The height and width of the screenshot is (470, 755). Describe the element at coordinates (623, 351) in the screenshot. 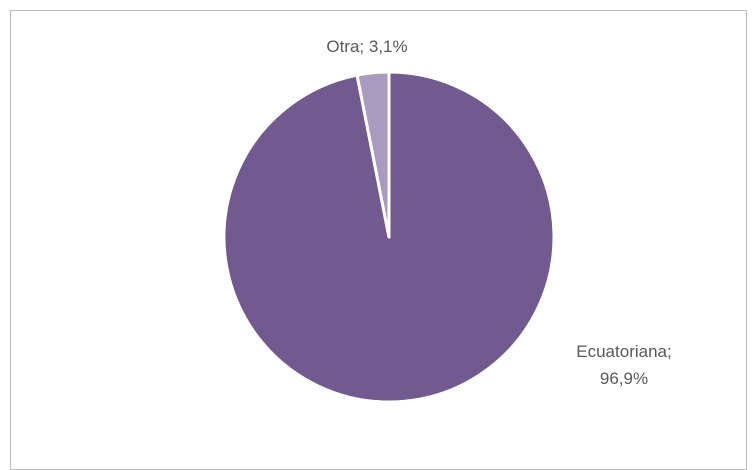

I see `slice-label-ecuatoriana: Ecuatoriana;` at that location.